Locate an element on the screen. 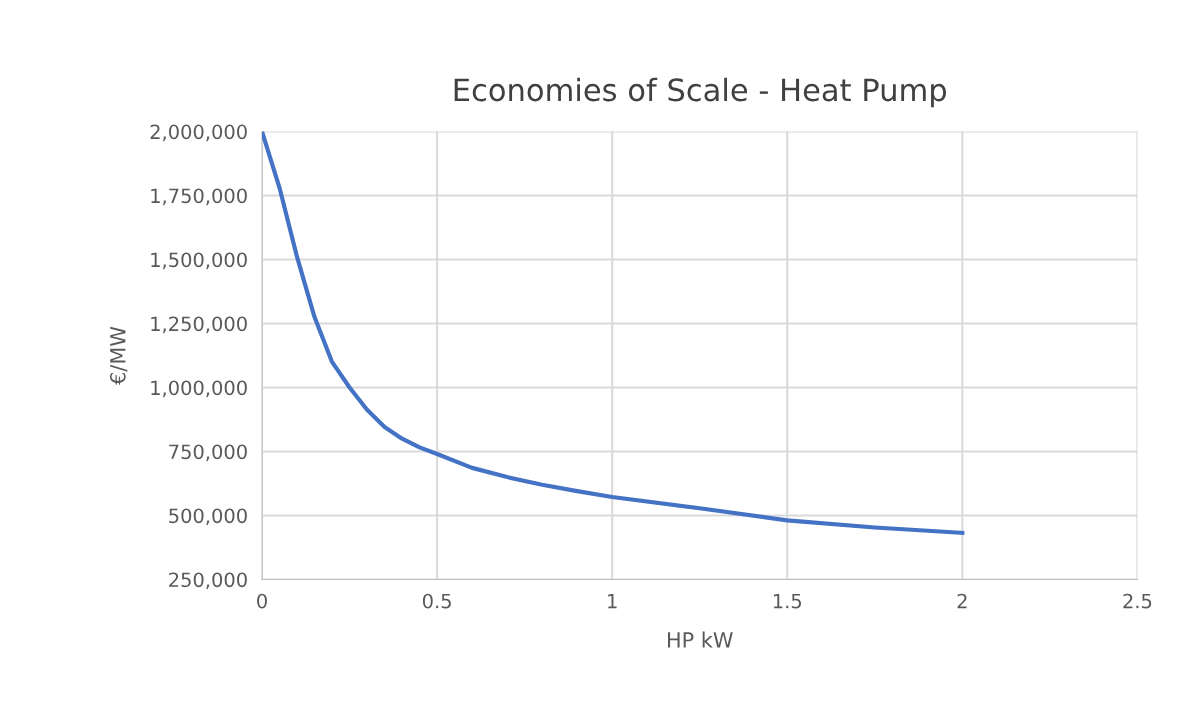 The image size is (1191, 711). y-tick-label: 2,000,000 is located at coordinates (198, 133).